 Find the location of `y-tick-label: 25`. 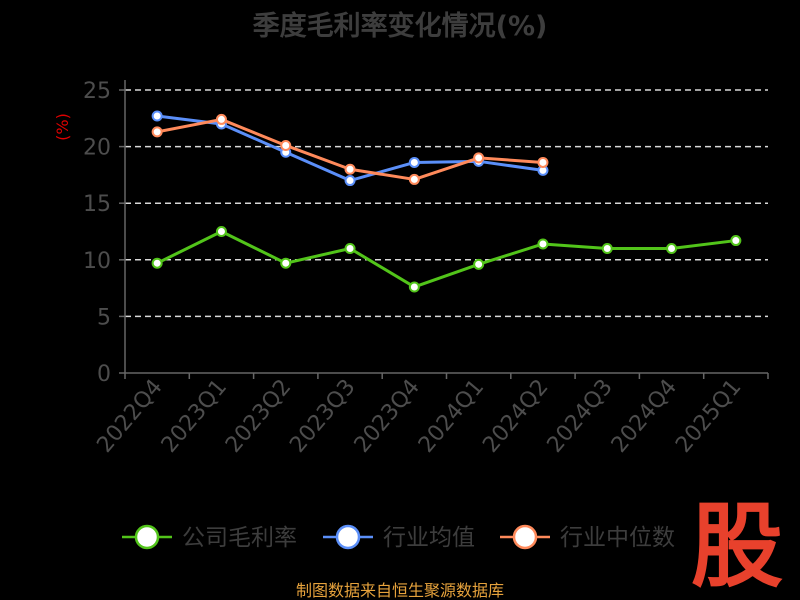

y-tick-label: 25 is located at coordinates (97, 91).